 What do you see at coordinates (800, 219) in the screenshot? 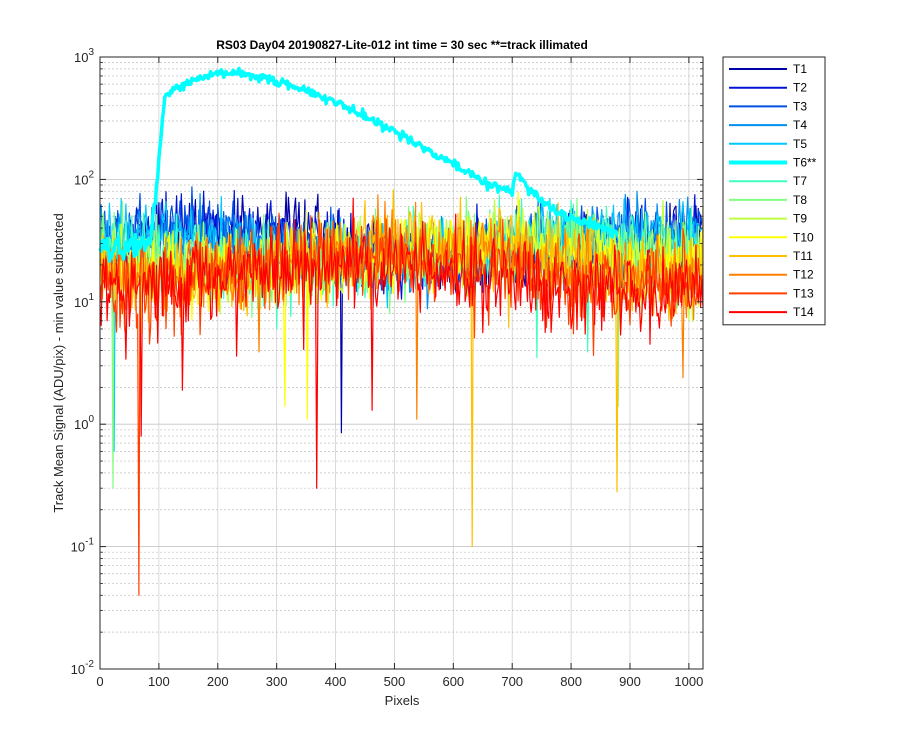
I see `legend-label: T9` at bounding box center [800, 219].